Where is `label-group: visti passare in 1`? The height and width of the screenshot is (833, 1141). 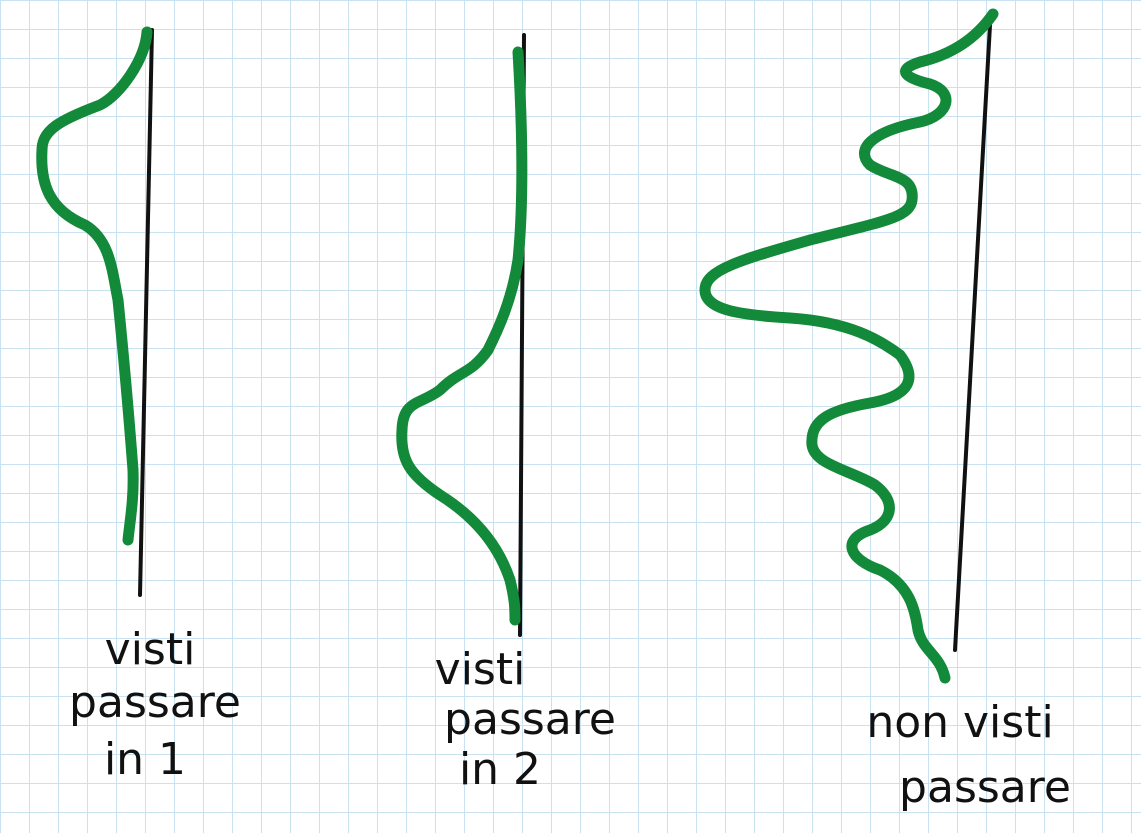
label-group: visti passare in 1 is located at coordinates (155, 704).